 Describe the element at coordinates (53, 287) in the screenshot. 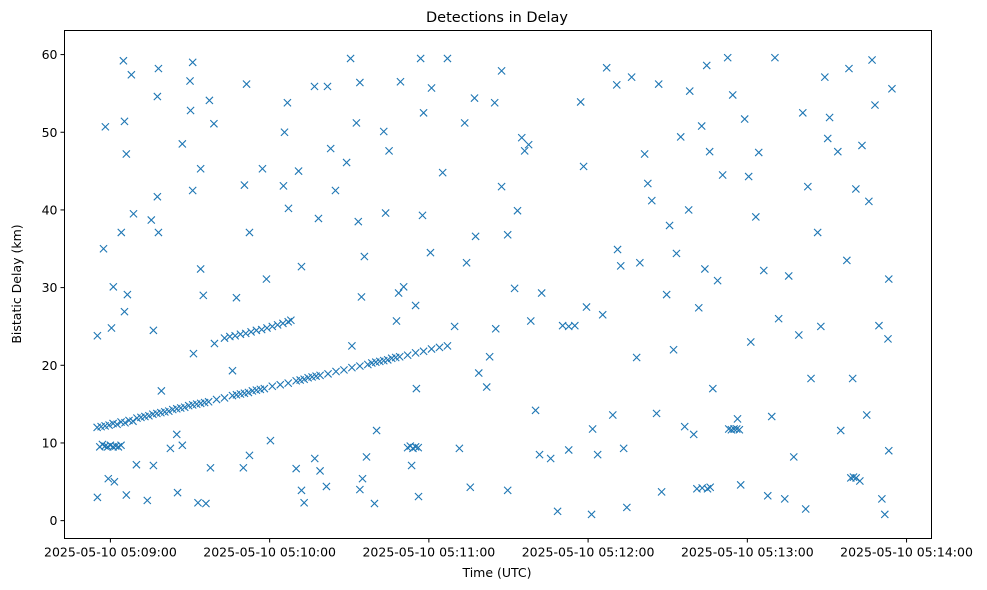

I see `y-axis: 0 10 20 30 40 50 60` at that location.